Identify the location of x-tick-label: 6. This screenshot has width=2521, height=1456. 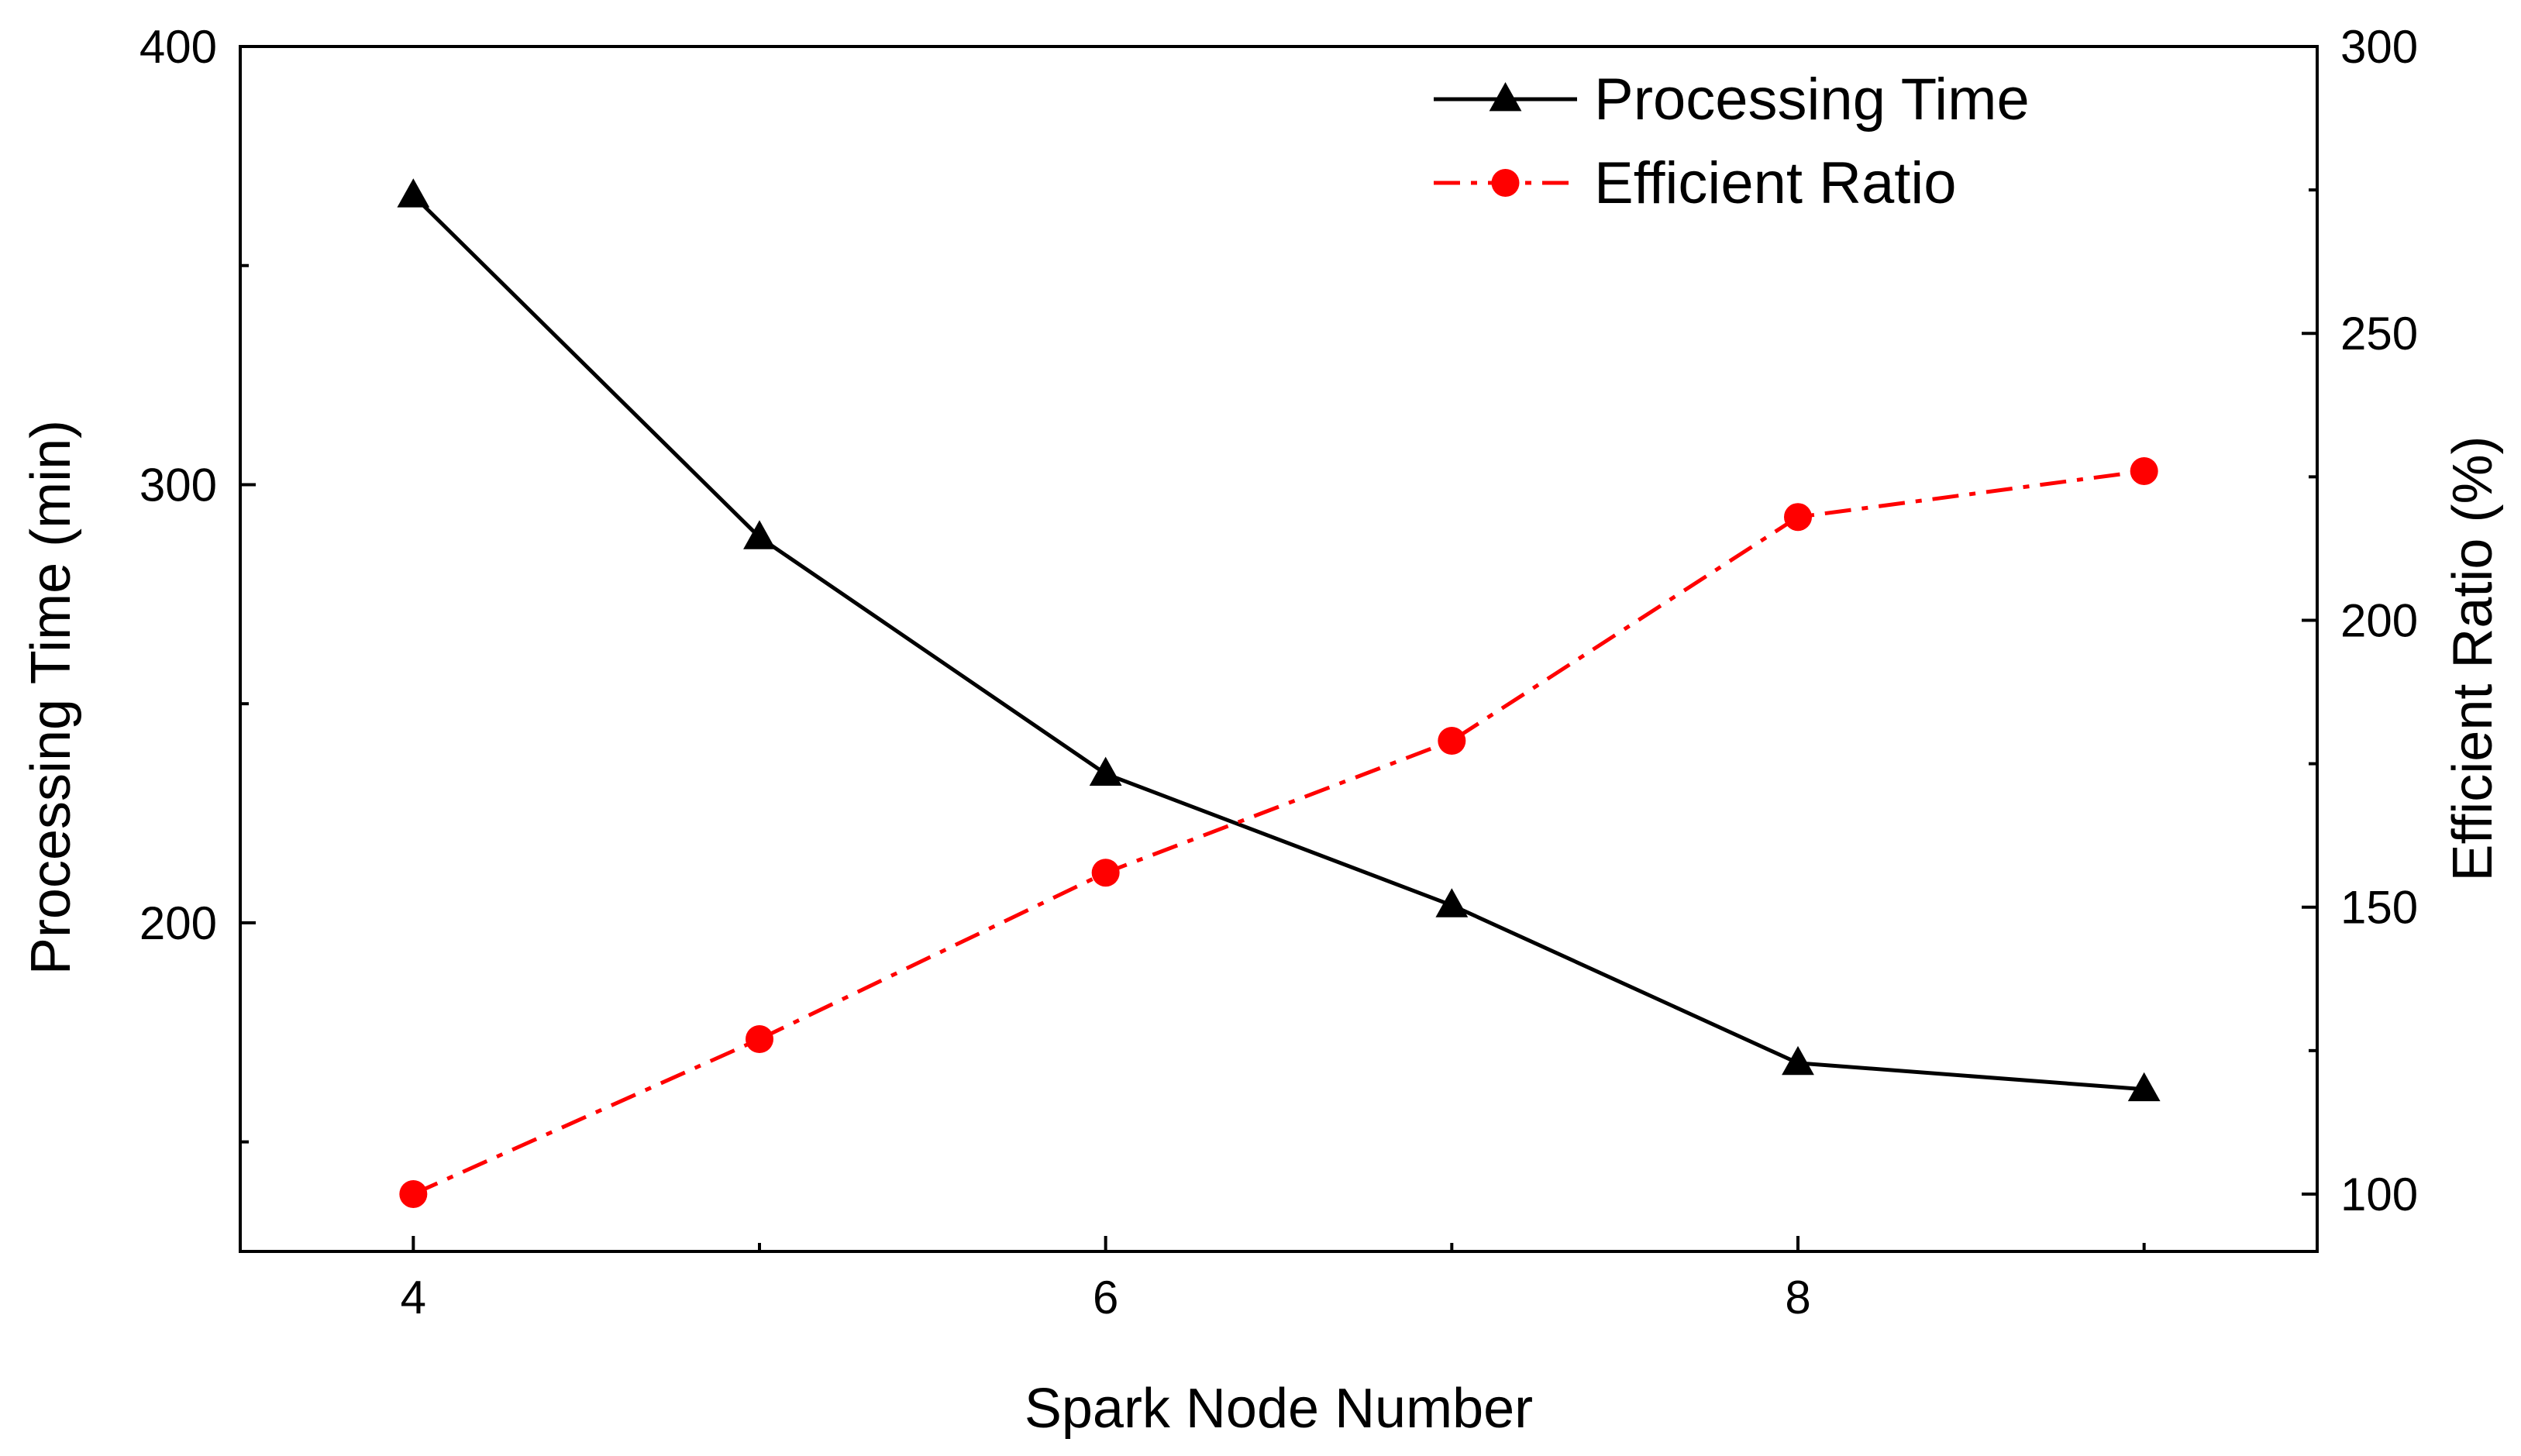
(1105, 1297).